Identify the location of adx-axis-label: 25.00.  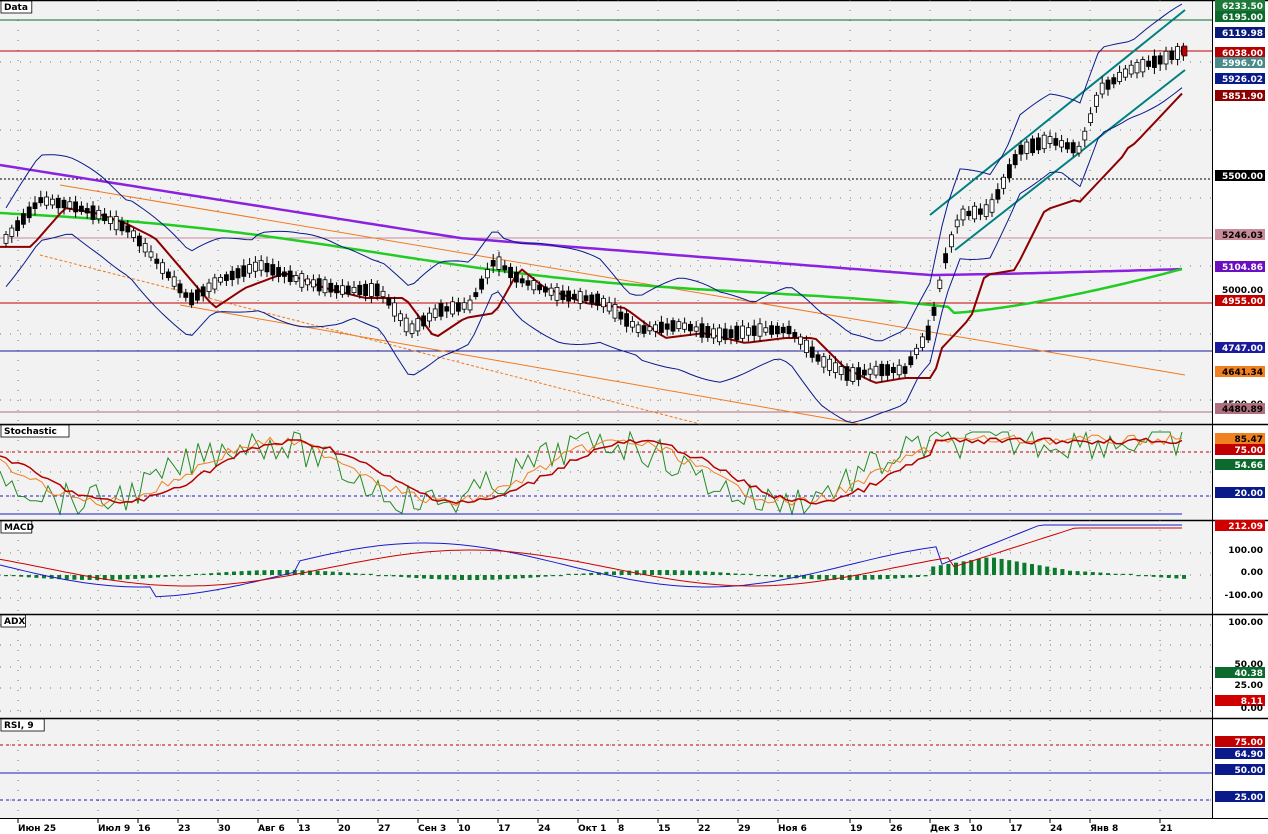
(1249, 686).